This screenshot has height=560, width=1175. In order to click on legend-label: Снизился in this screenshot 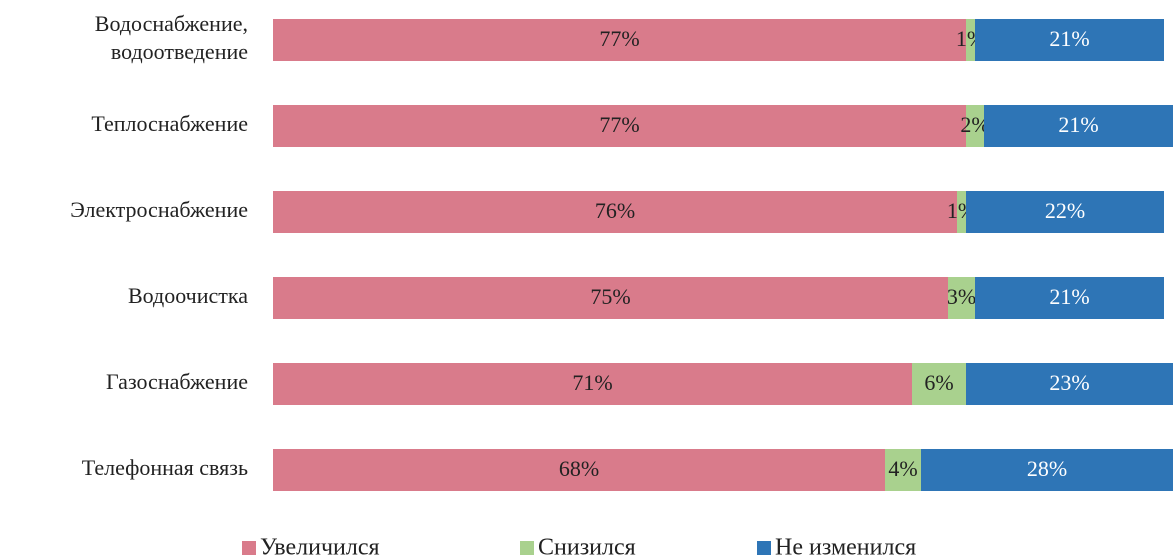, I will do `click(587, 547)`.